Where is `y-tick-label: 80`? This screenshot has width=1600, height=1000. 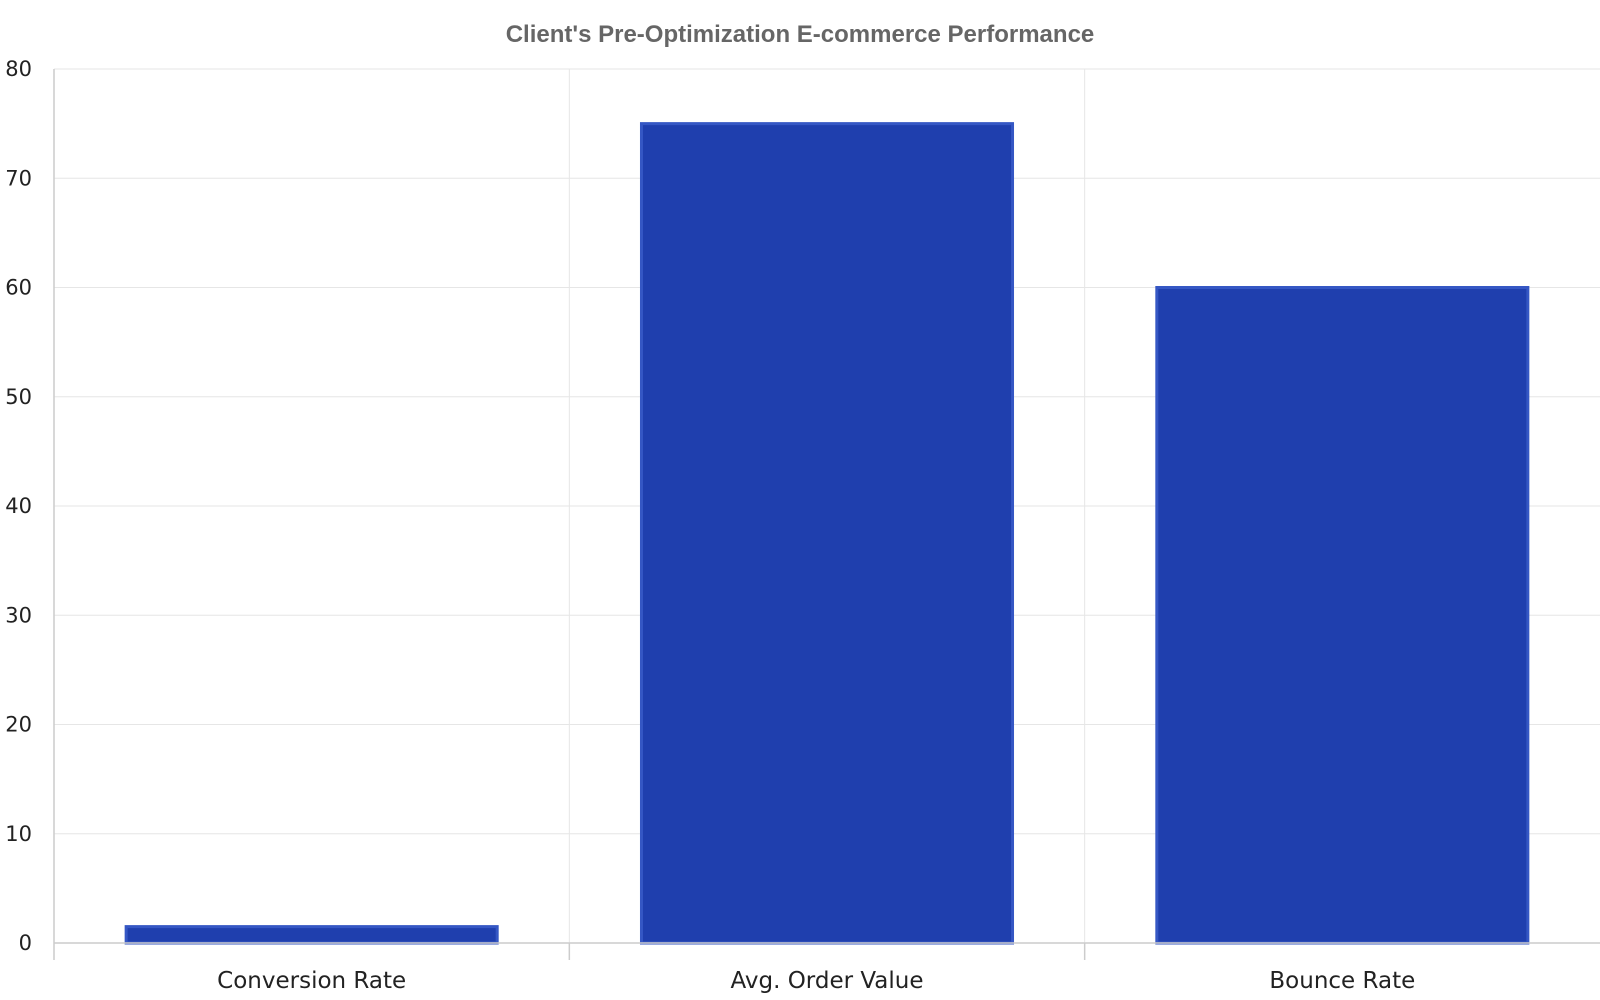
y-tick-label: 80 is located at coordinates (18, 69).